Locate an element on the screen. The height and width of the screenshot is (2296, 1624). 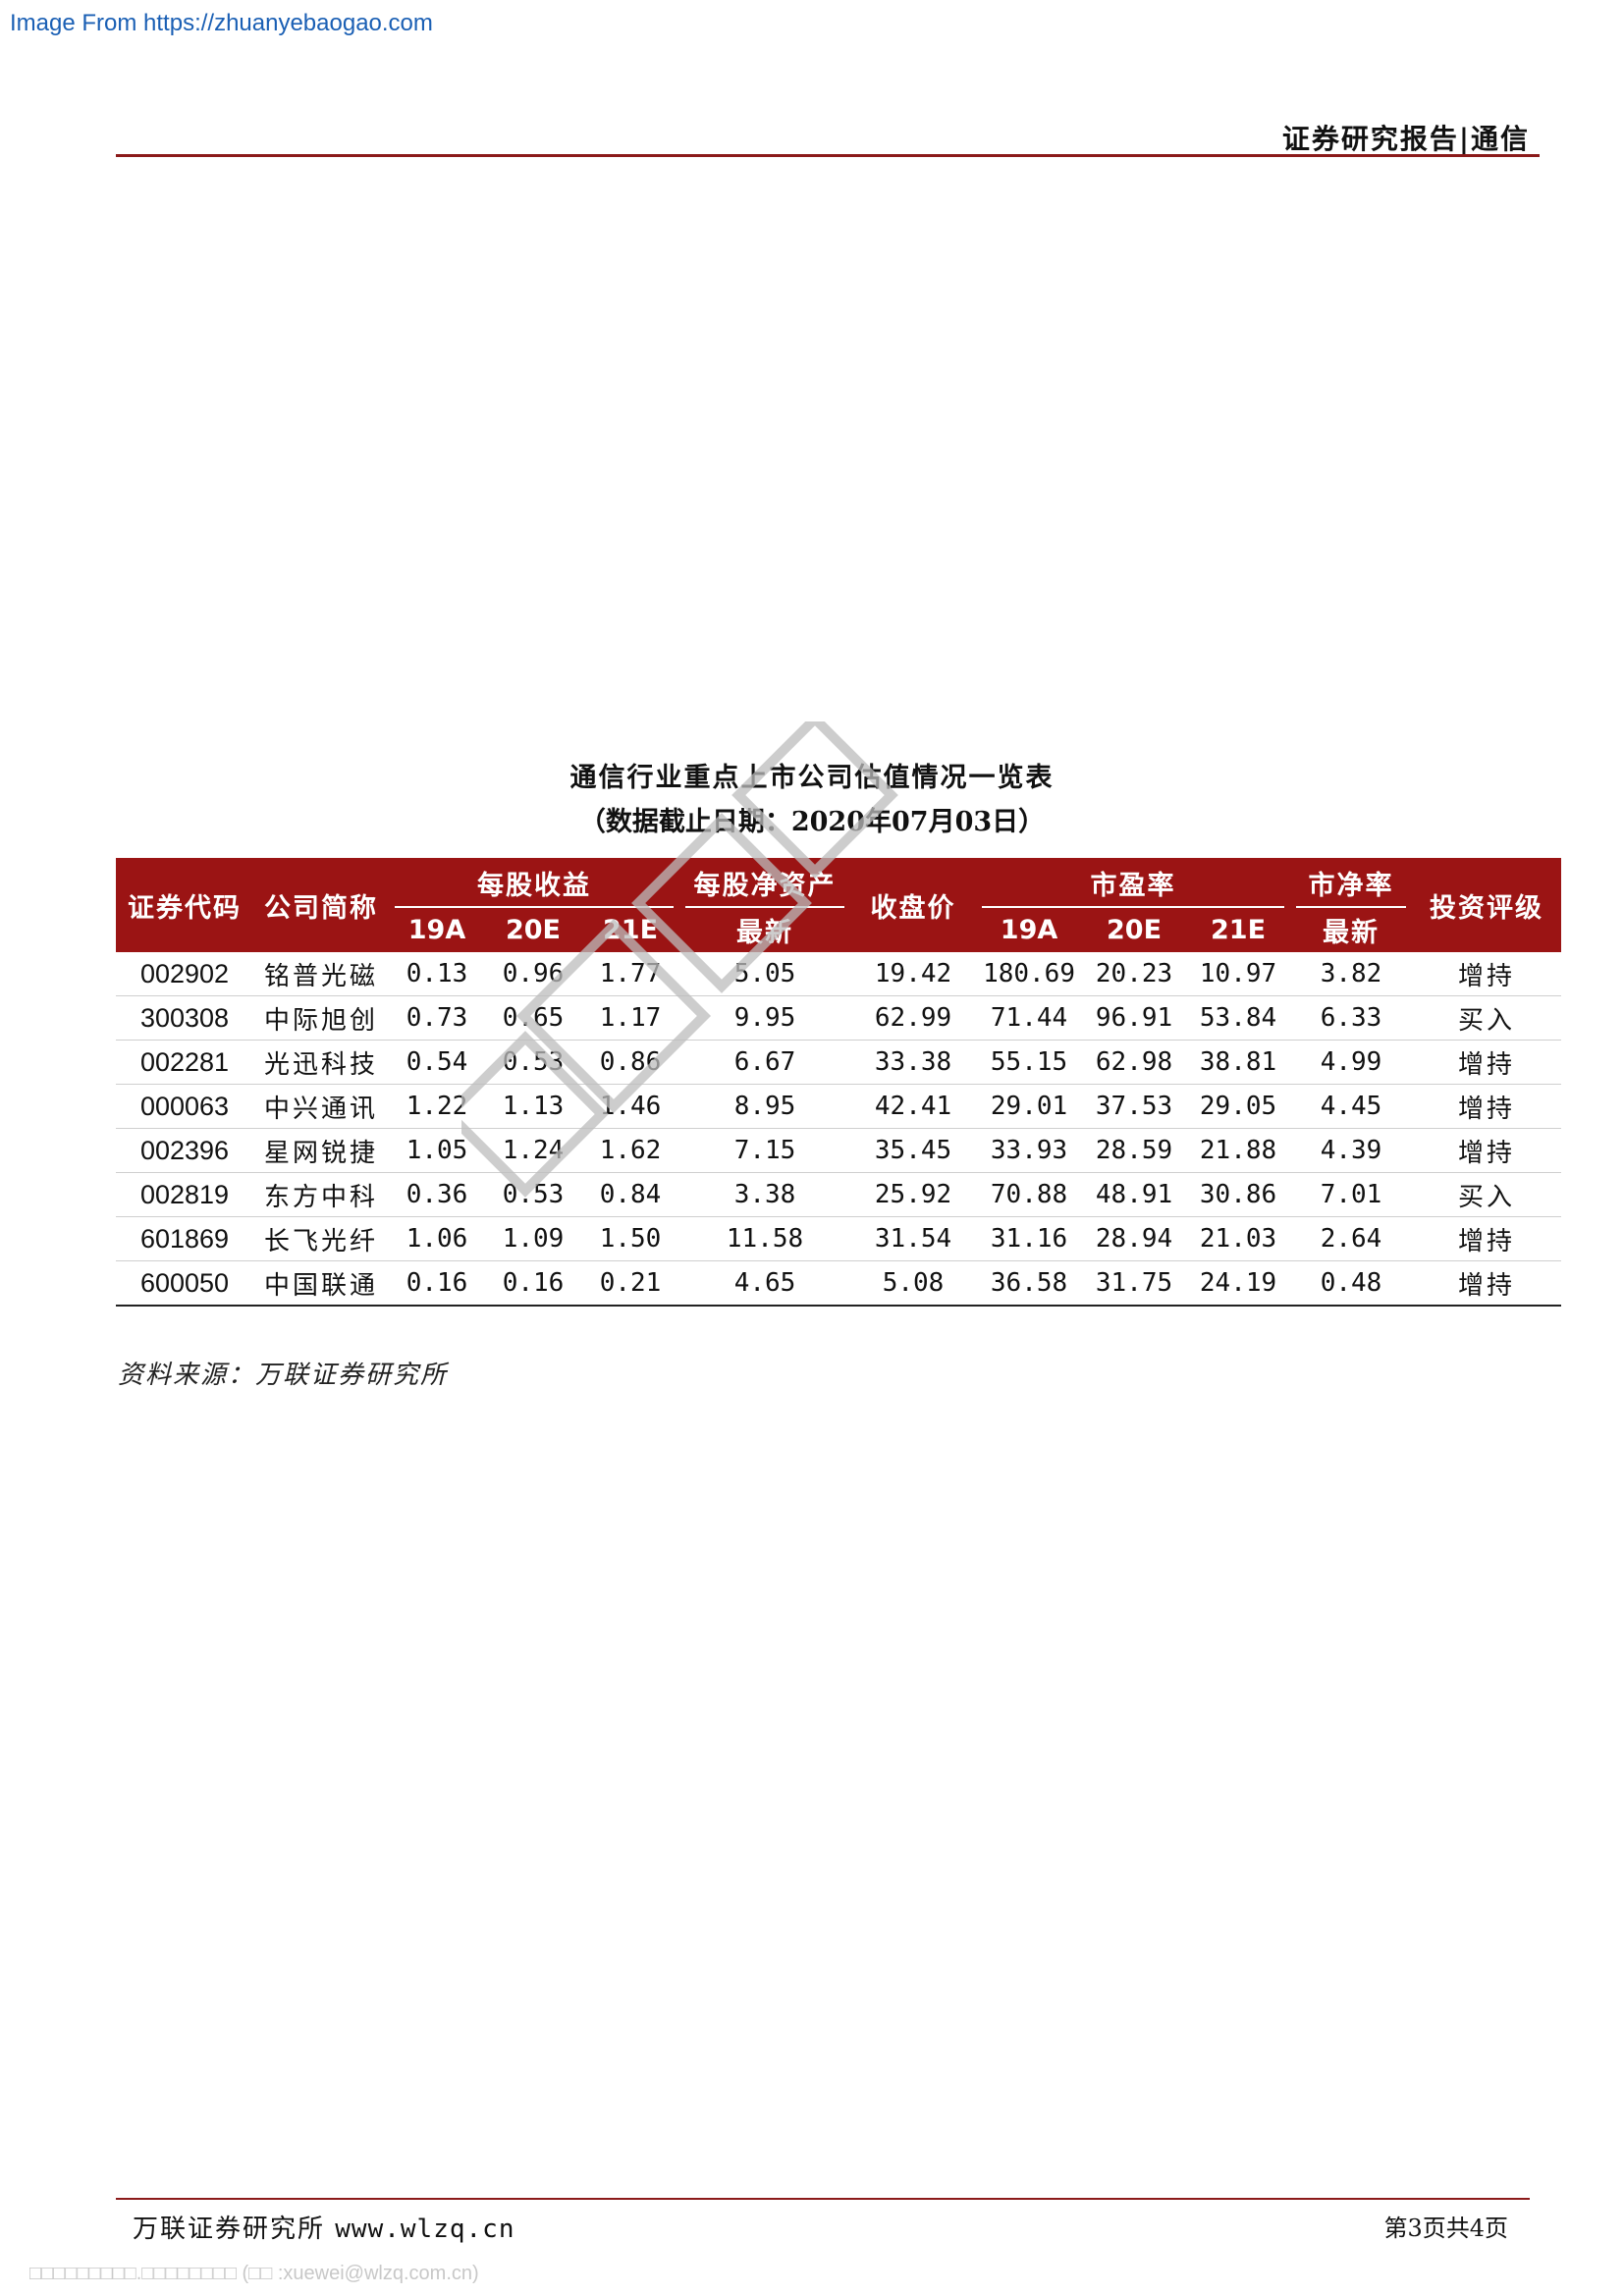
header-pe-19a: 19A is located at coordinates (1029, 930).